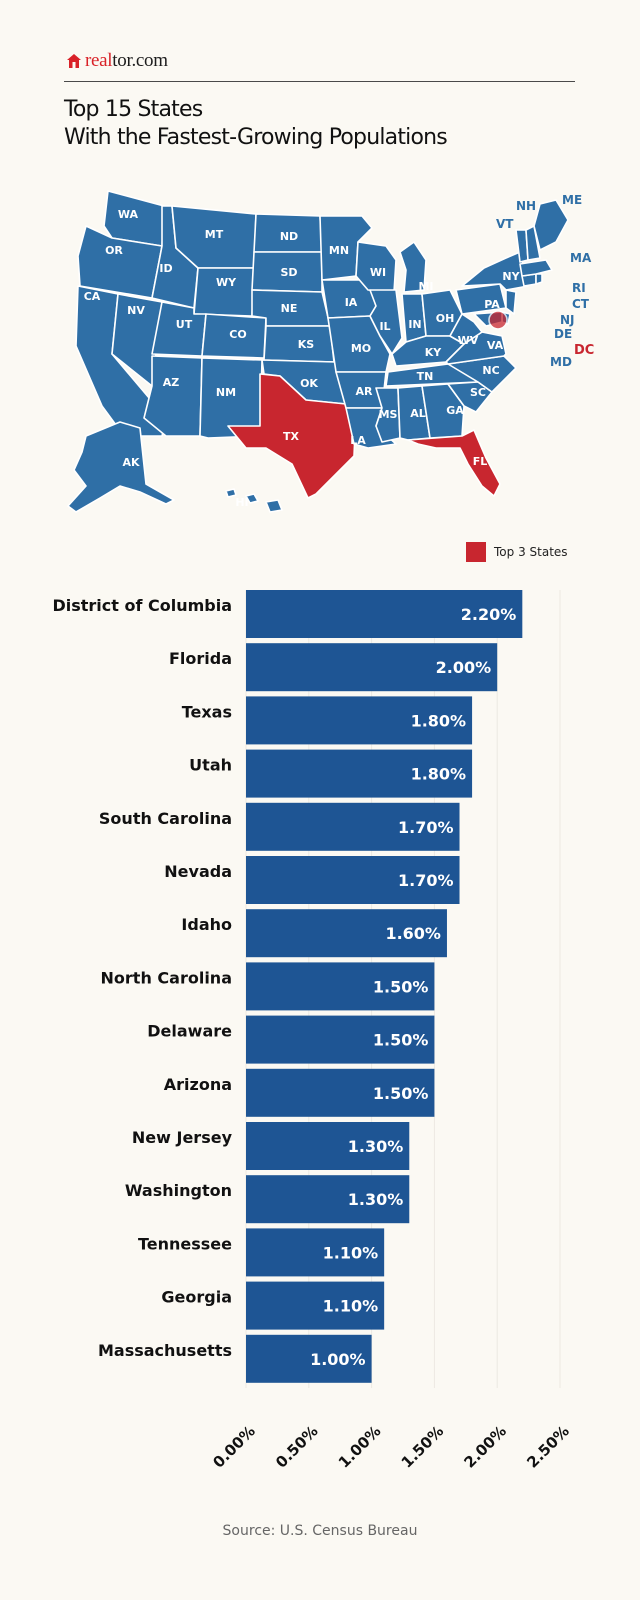 This screenshot has height=1600, width=640. What do you see at coordinates (418, 413) in the screenshot?
I see `map-label-al: AL` at bounding box center [418, 413].